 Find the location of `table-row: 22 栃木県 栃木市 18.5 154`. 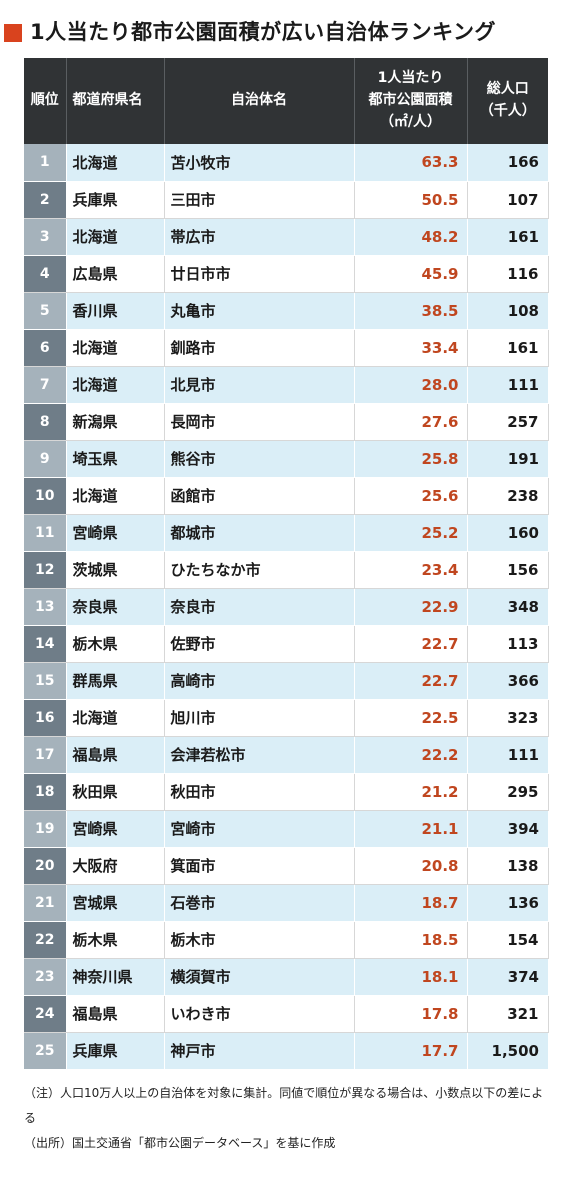

table-row: 22 栃木県 栃木市 18.5 154 is located at coordinates (286, 940).